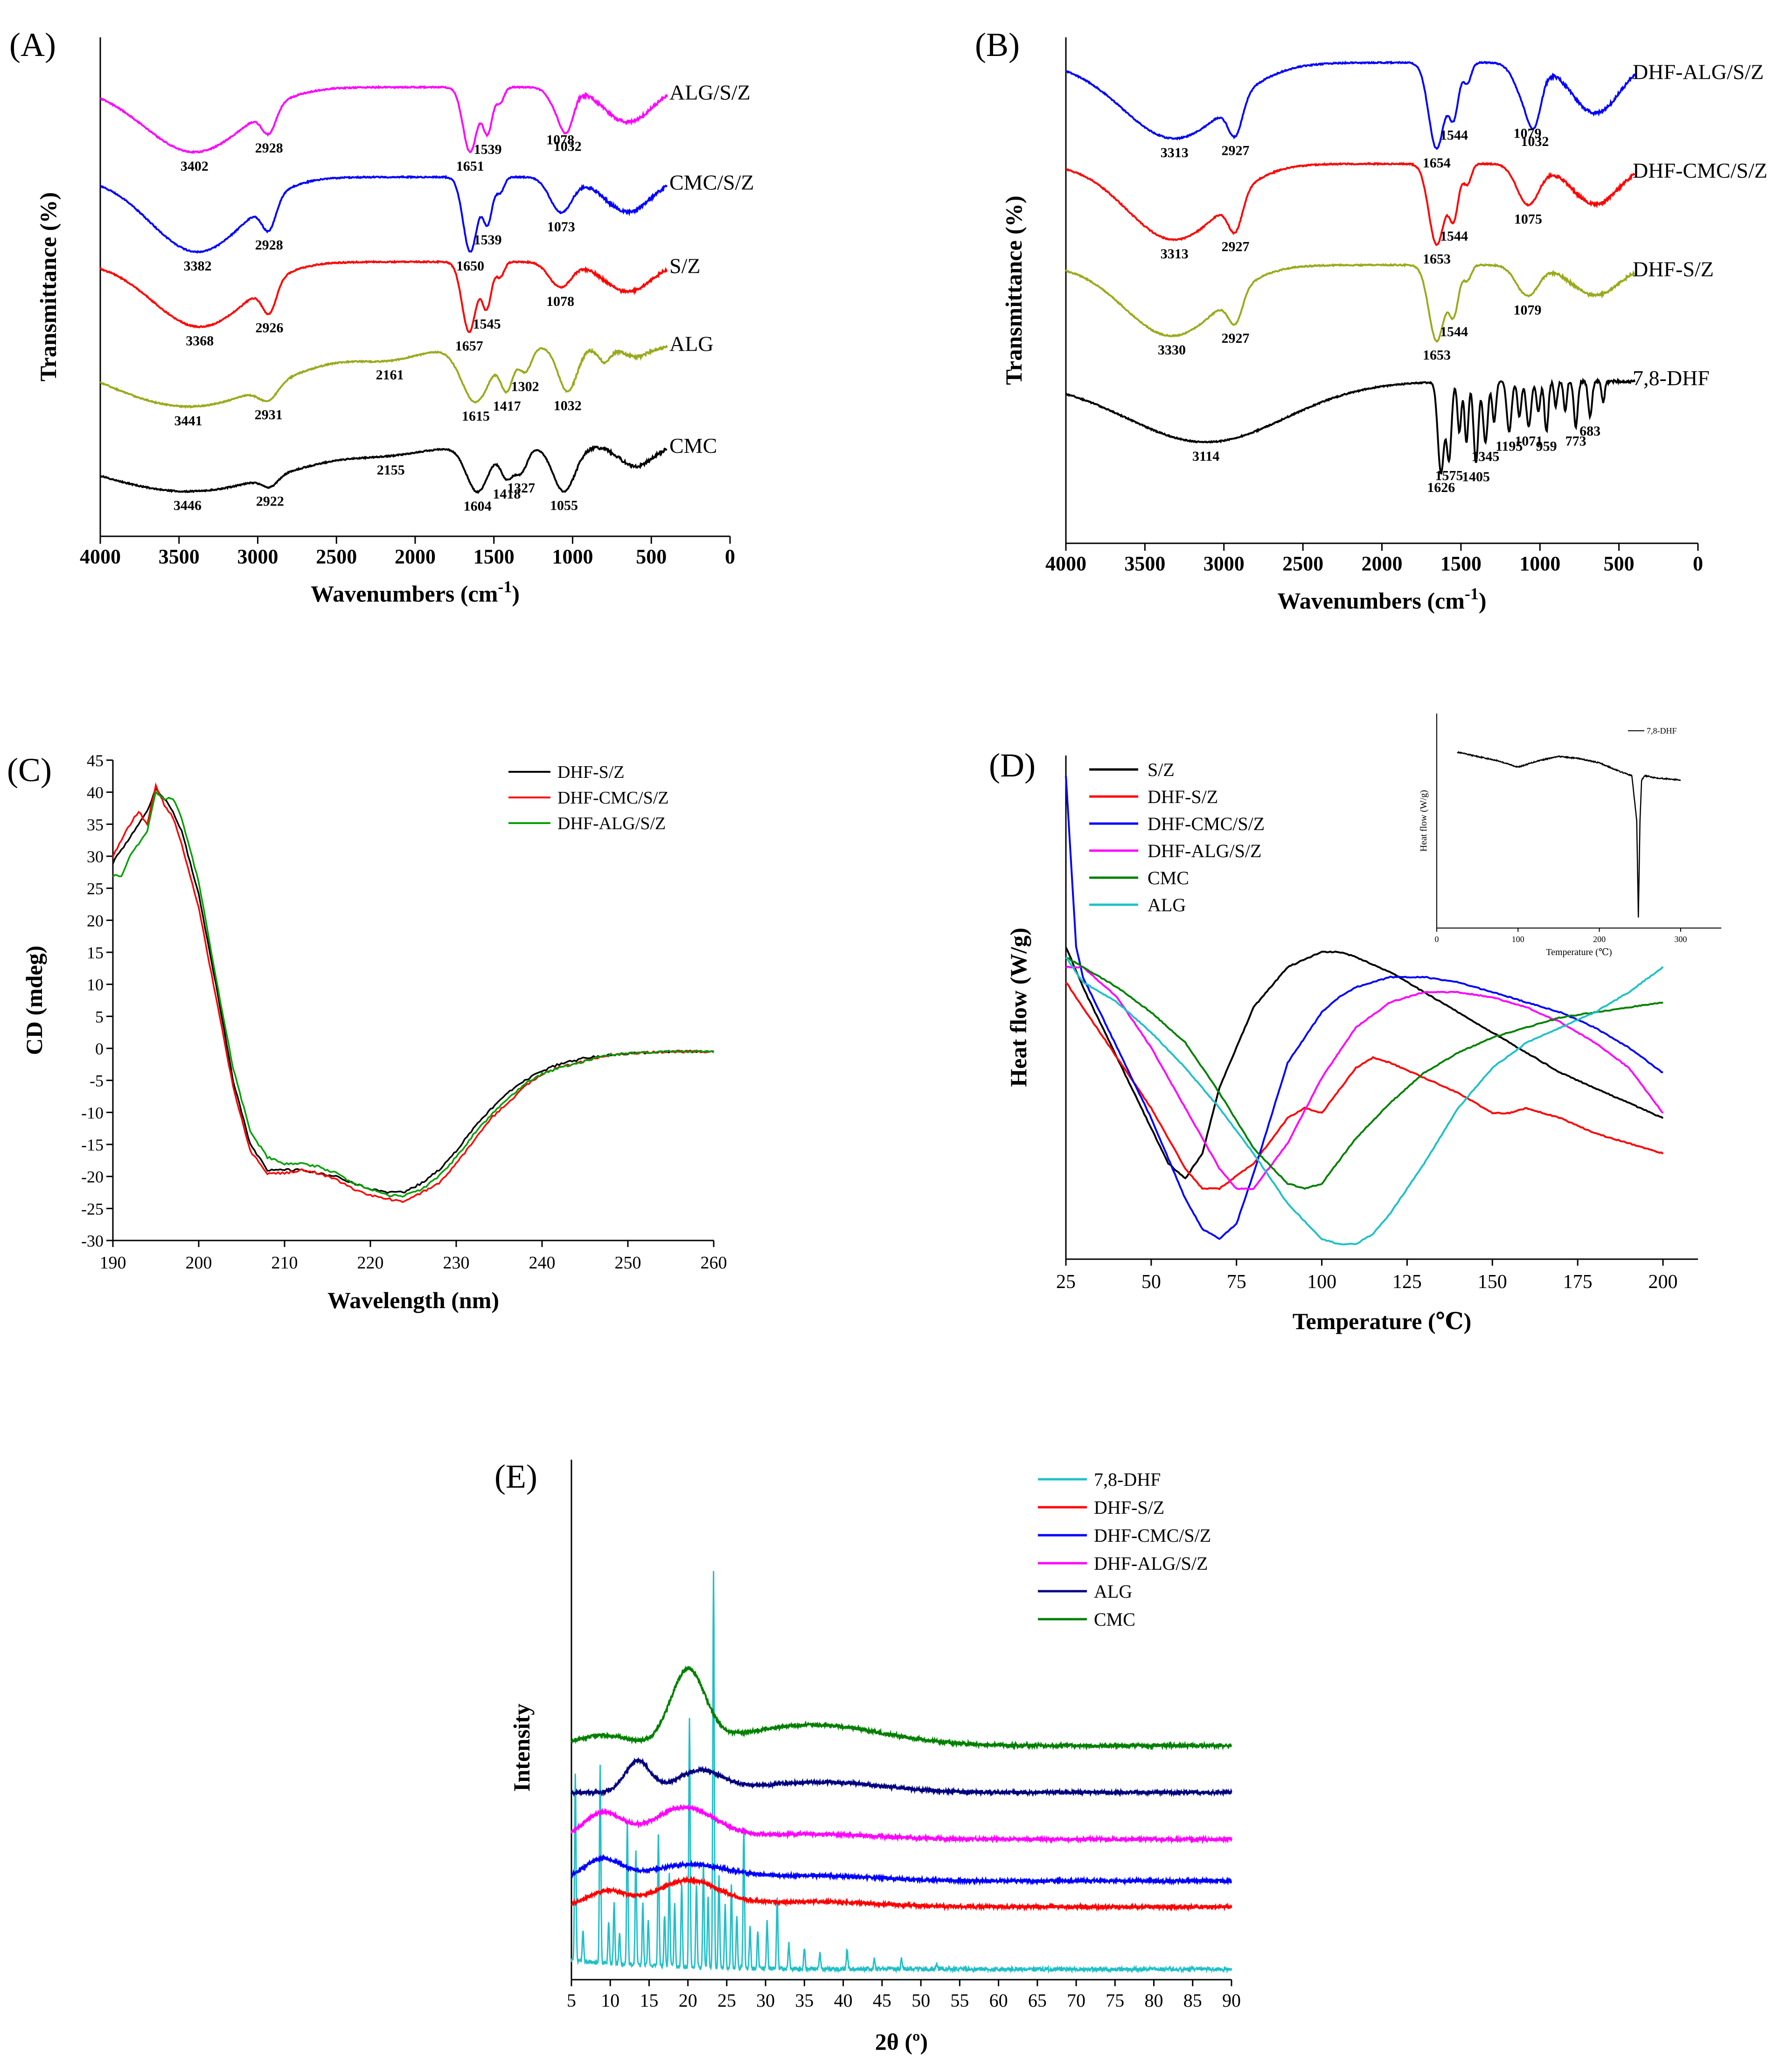 The image size is (1774, 2072). What do you see at coordinates (1485, 457) in the screenshot?
I see `peak-label: 1345` at bounding box center [1485, 457].